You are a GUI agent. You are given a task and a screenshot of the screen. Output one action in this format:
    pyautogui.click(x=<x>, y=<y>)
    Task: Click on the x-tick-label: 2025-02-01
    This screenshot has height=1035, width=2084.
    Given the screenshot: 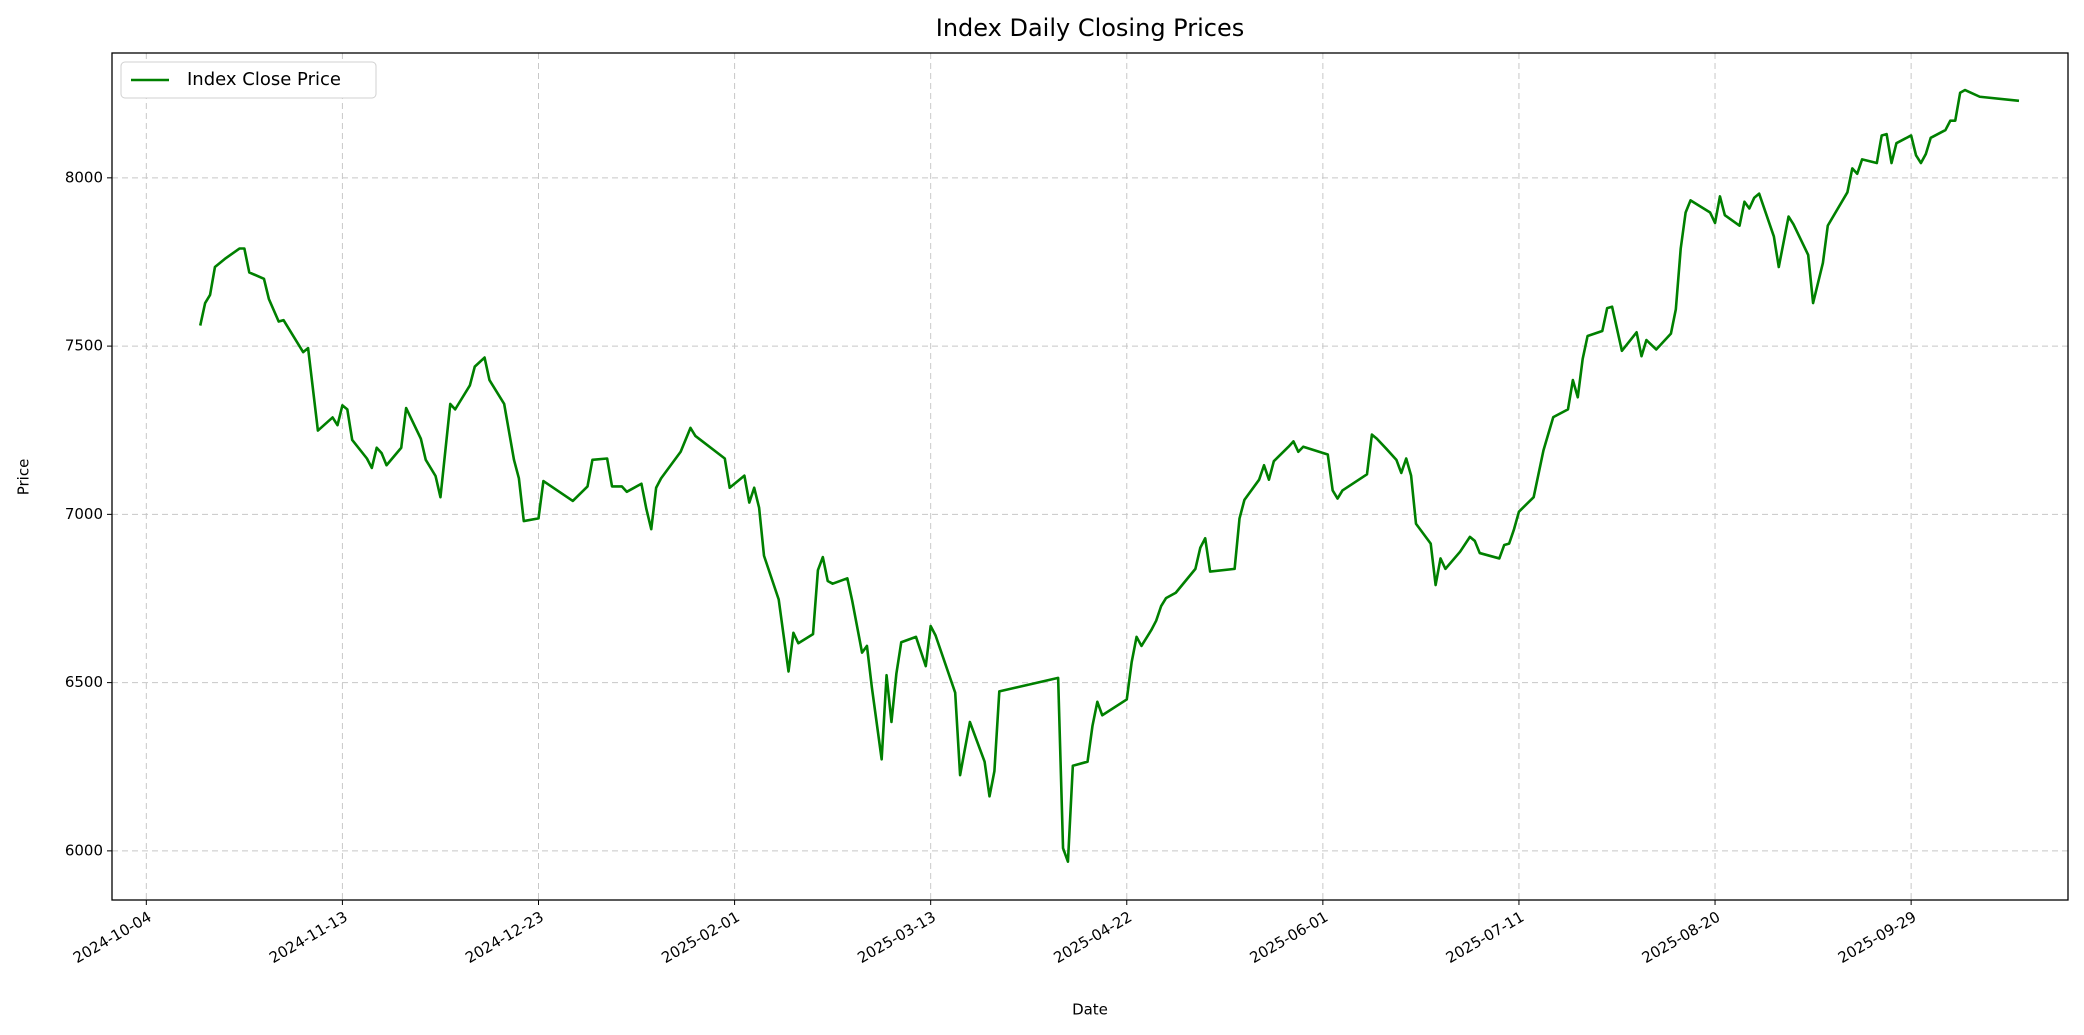 What is the action you would take?
    pyautogui.click(x=700, y=937)
    